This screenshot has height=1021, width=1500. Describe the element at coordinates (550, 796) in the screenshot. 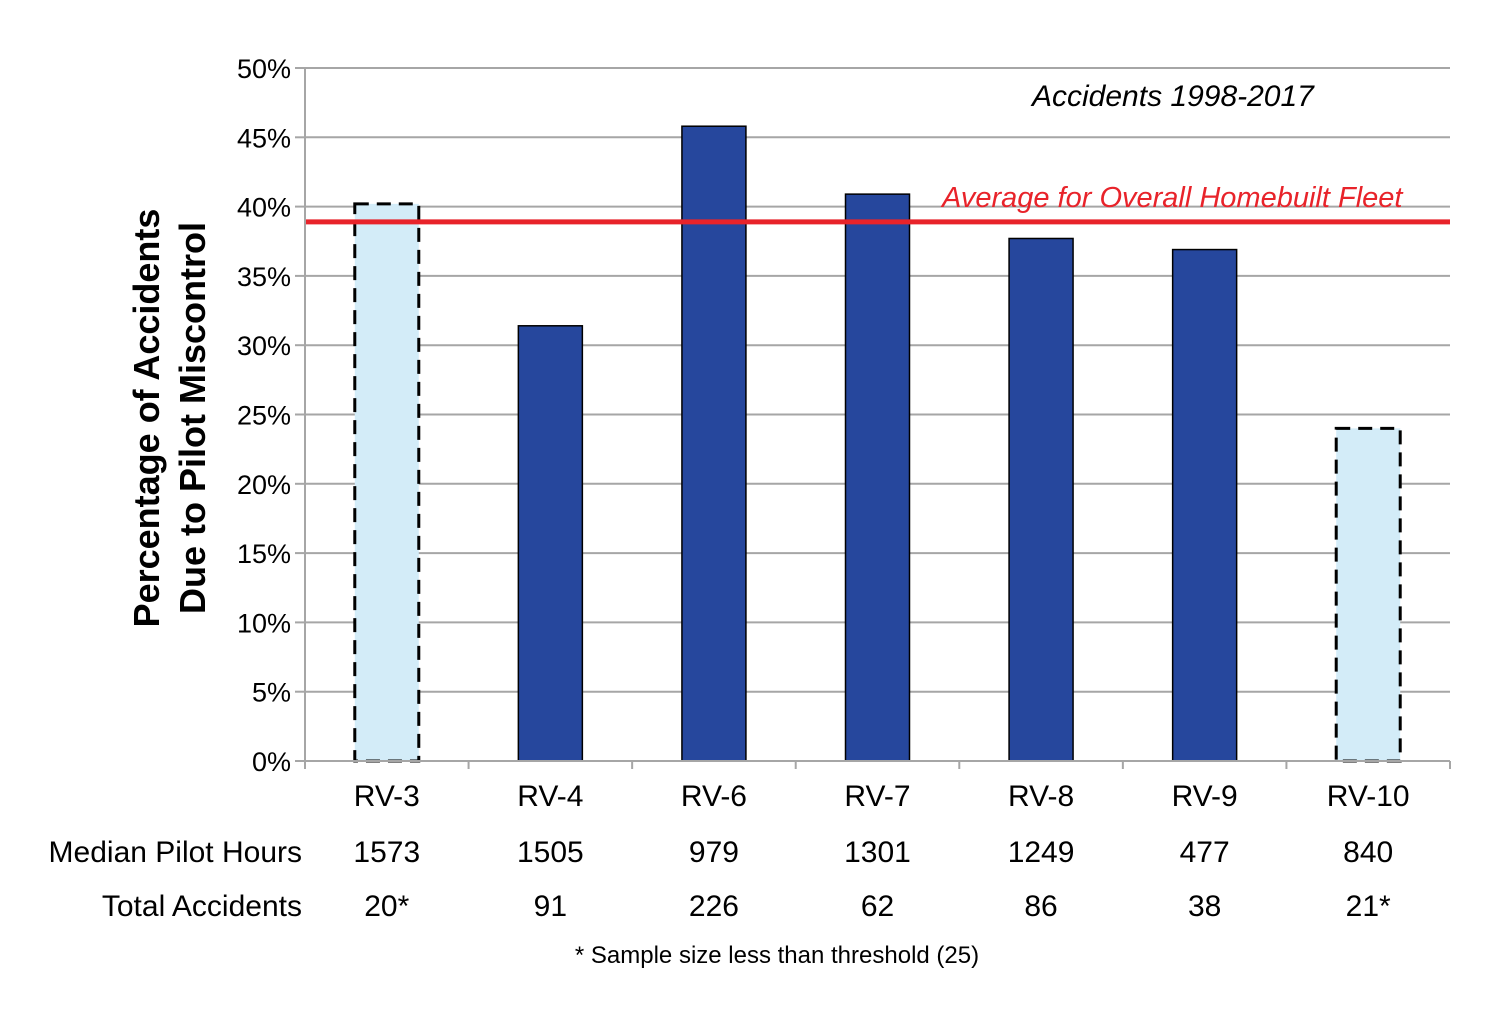

I see `x-tick-label: RV-4` at that location.